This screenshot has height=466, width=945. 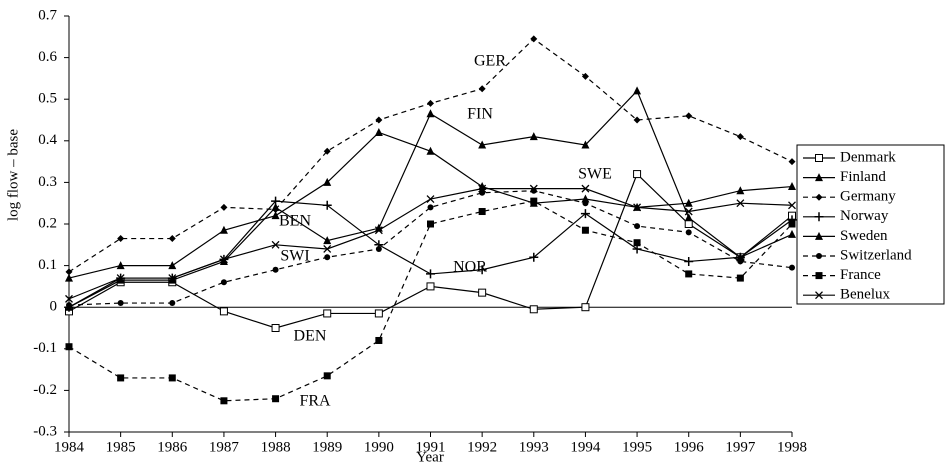 What do you see at coordinates (310, 336) in the screenshot?
I see `annotation: DEN` at bounding box center [310, 336].